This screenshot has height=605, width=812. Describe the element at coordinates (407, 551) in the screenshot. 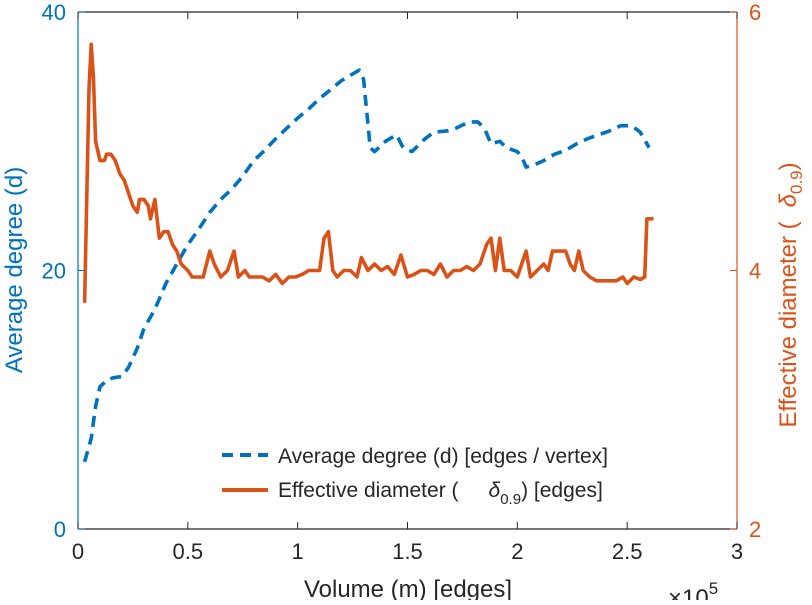

I see `x-tick-label: 1.5` at that location.